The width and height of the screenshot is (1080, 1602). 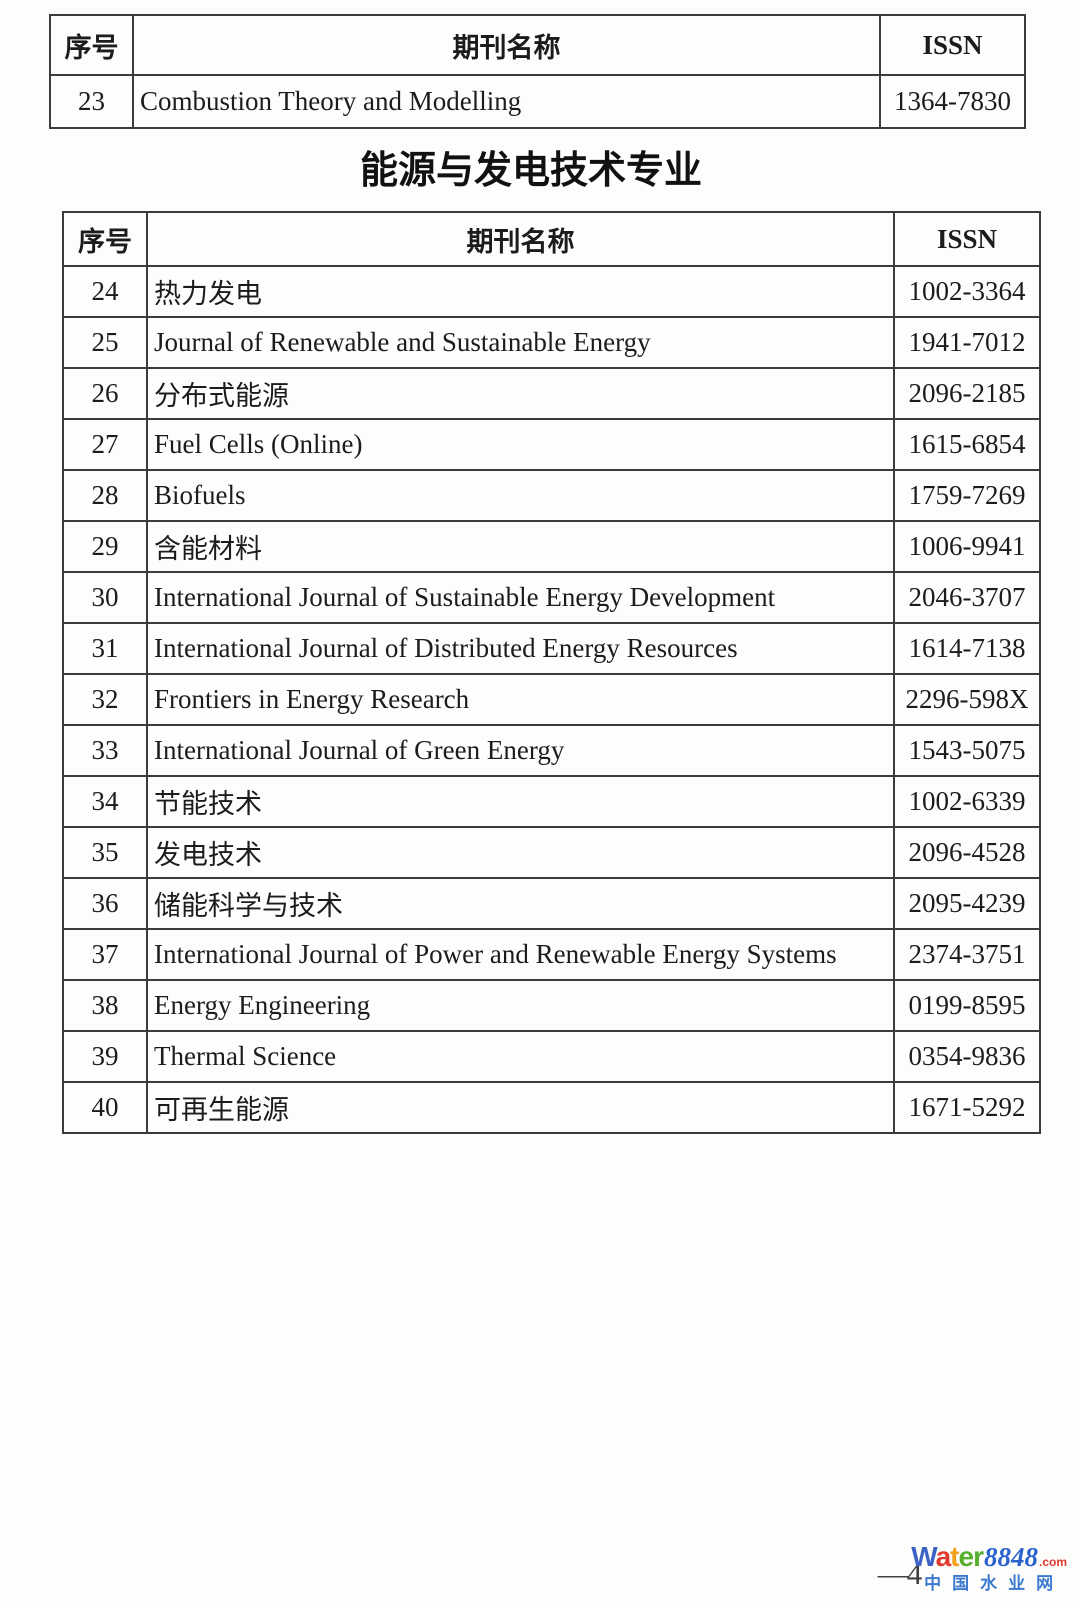 What do you see at coordinates (520, 1056) in the screenshot?
I see `journal-name-cell: Thermal Science` at bounding box center [520, 1056].